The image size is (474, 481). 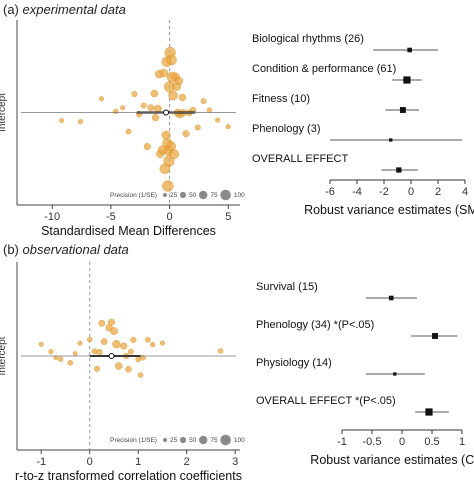 What do you see at coordinates (166, 112) in the screenshot?
I see `pooled-estimate-point` at bounding box center [166, 112].